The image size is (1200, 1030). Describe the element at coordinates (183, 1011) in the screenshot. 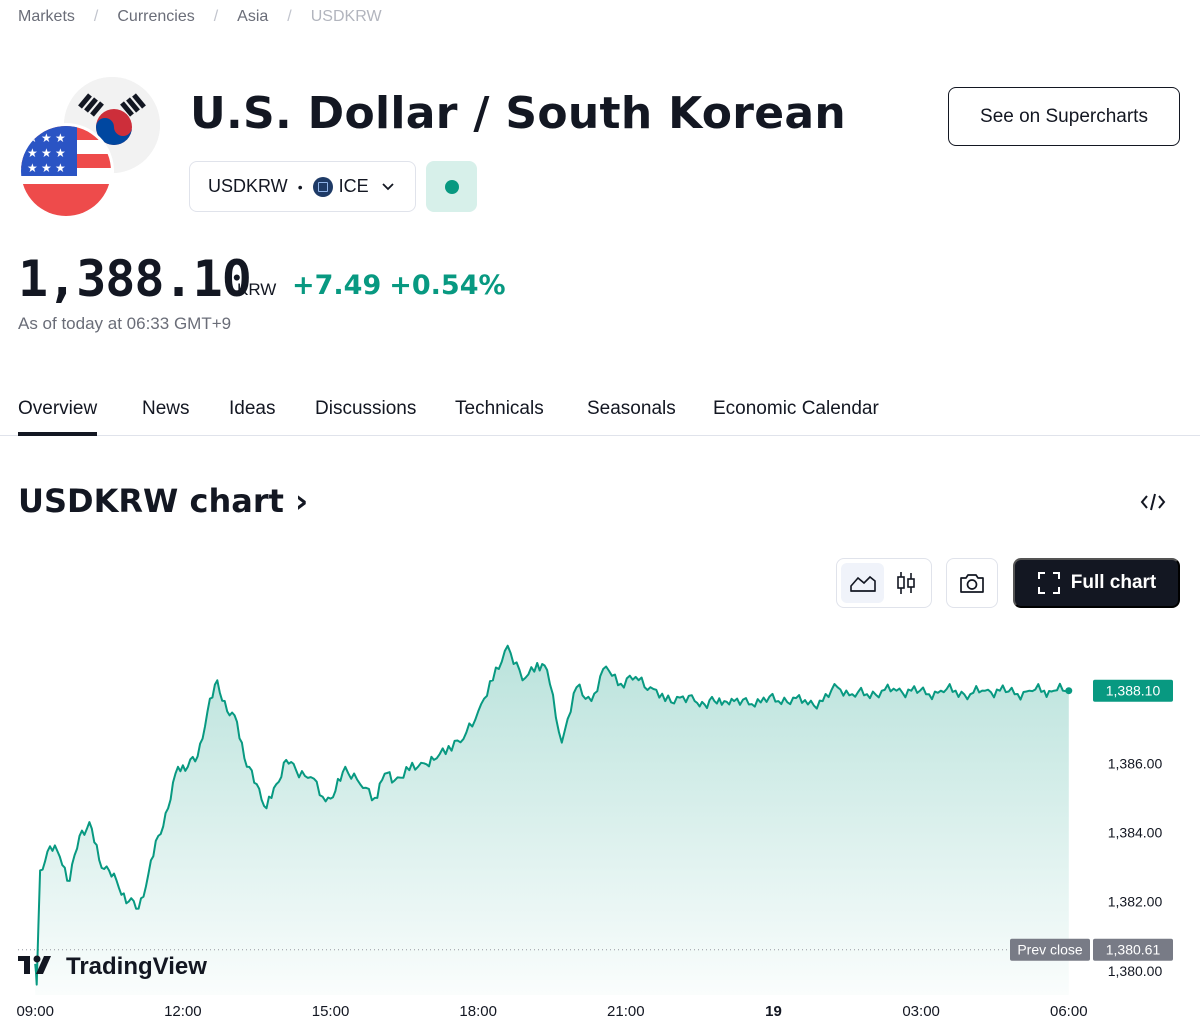

I see `x-tick-label: 12:00` at that location.